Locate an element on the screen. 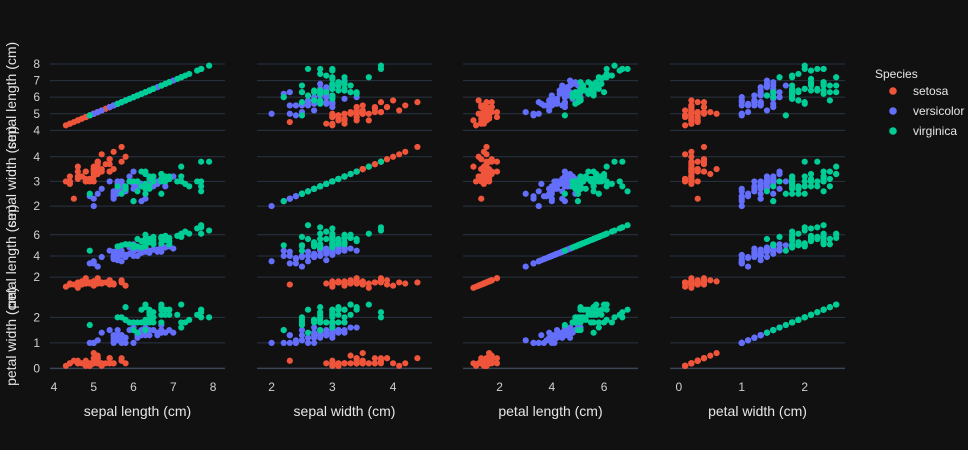  y-axis-title-sepal-length-cm: sepal length (cm) is located at coordinates (11, 95).